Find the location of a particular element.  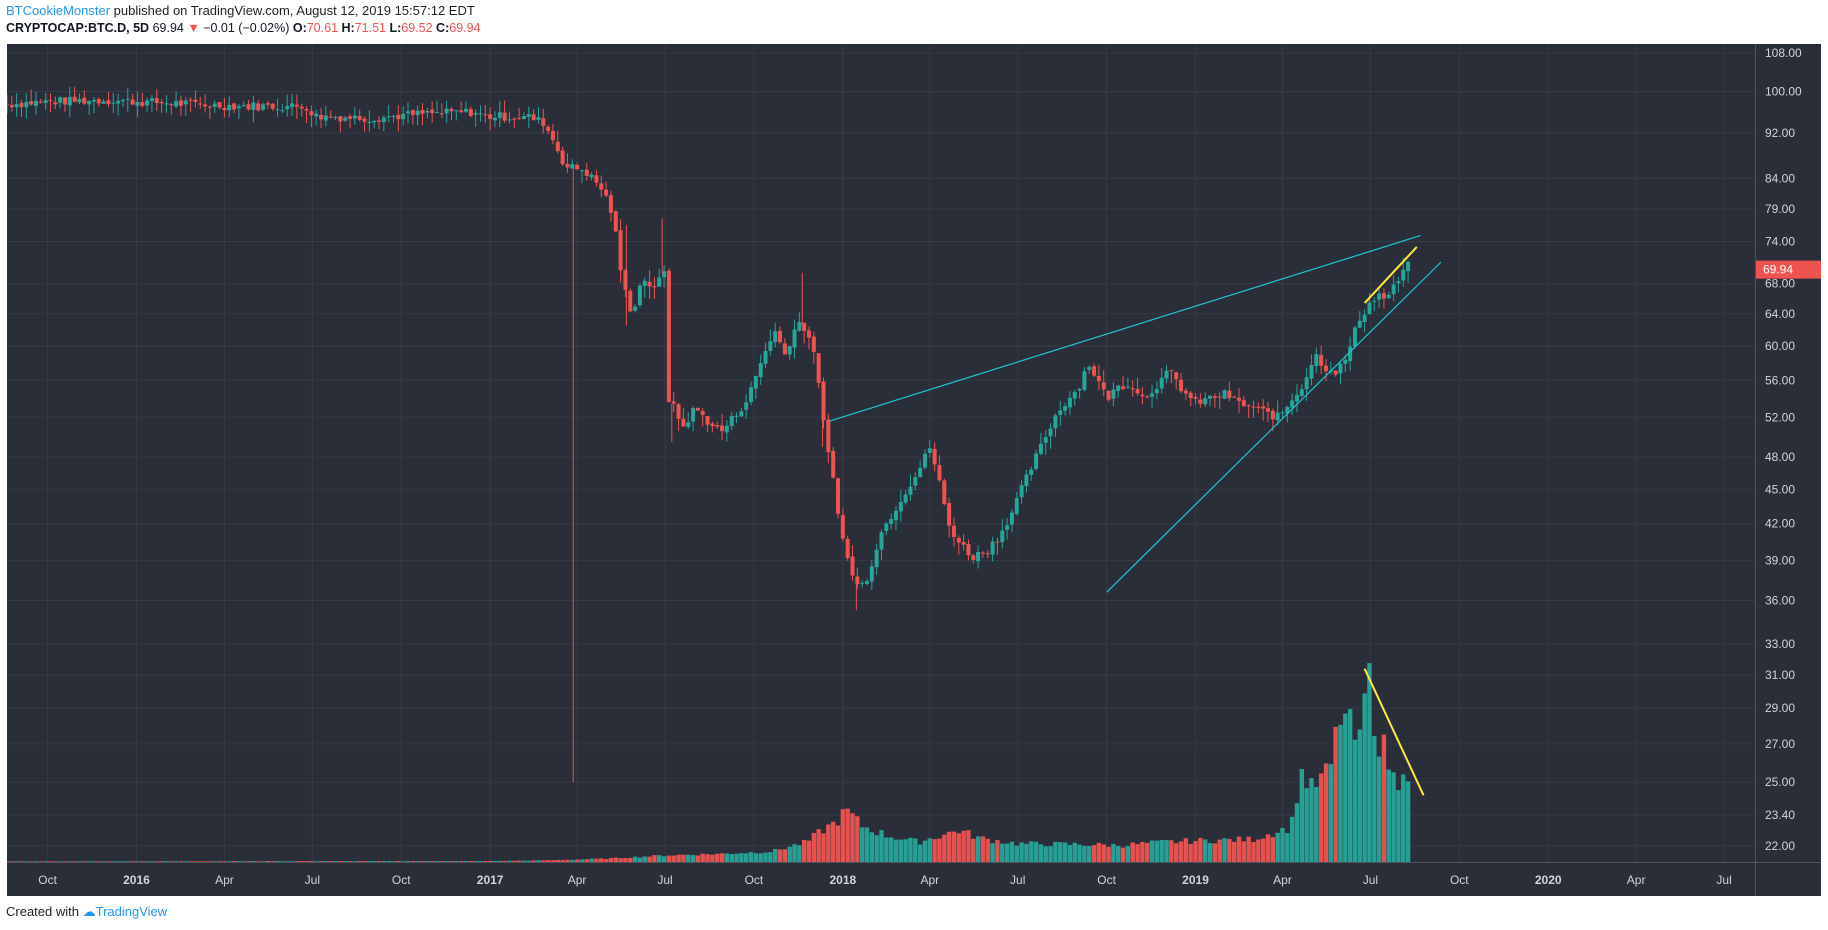

x-tick-label: Oct is located at coordinates (754, 880).